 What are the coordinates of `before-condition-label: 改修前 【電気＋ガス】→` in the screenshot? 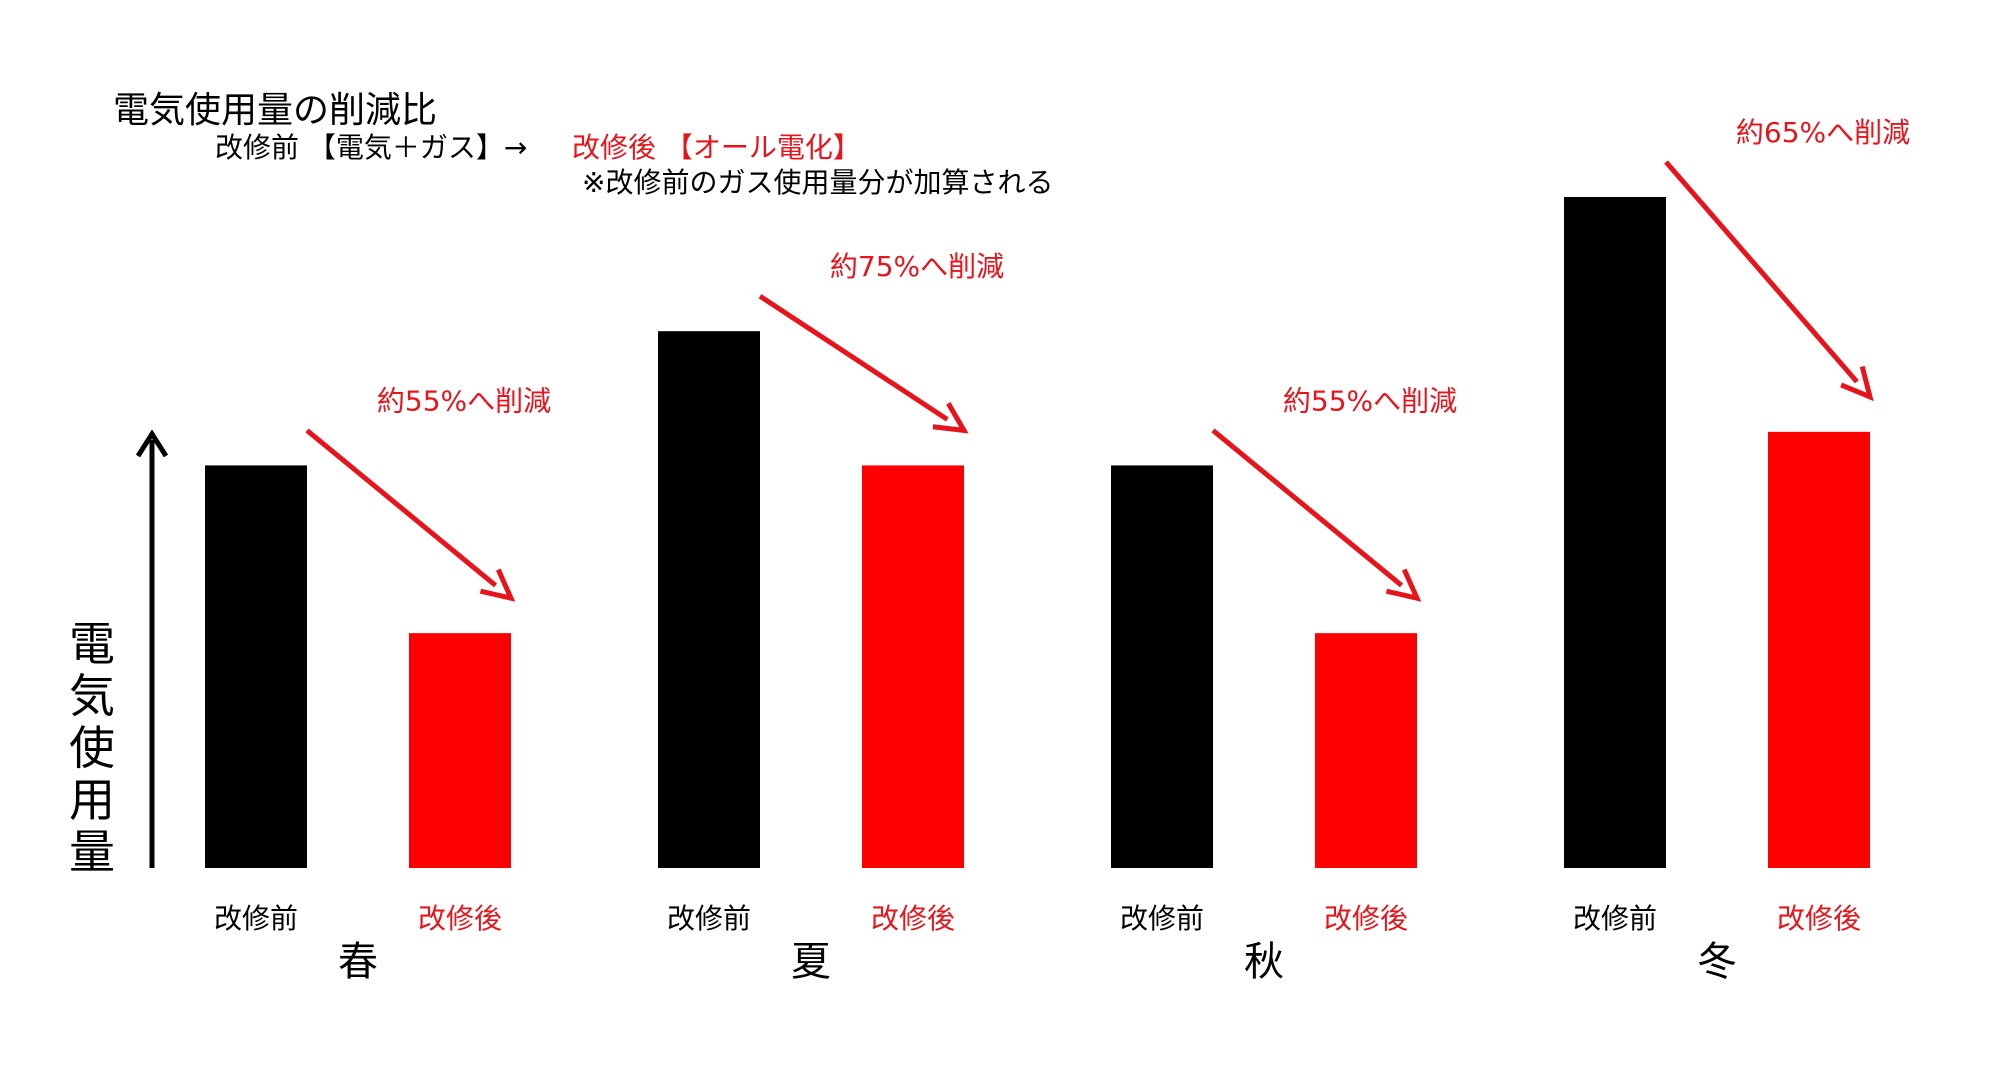 It's located at (371, 147).